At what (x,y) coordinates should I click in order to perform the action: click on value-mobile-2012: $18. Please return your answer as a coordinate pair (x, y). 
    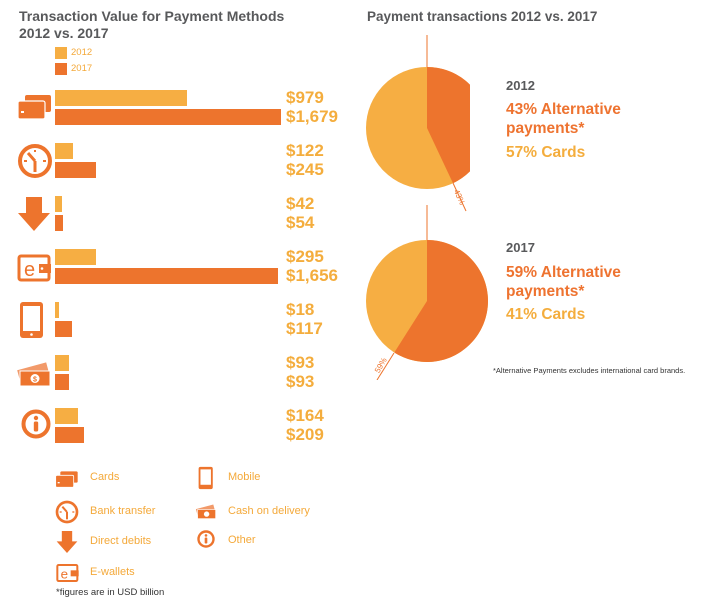
    Looking at the image, I should click on (300, 309).